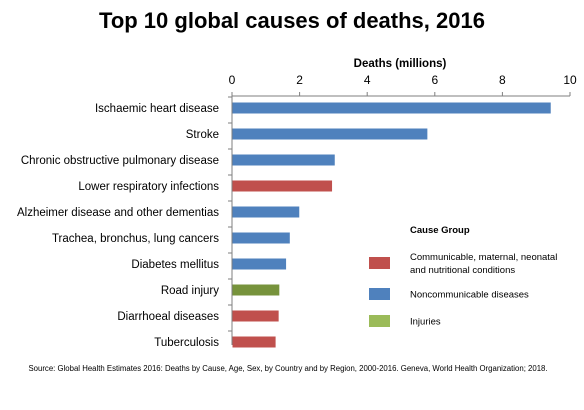 The image size is (584, 410). Describe the element at coordinates (440, 230) in the screenshot. I see `legend-title: Cause Group` at that location.